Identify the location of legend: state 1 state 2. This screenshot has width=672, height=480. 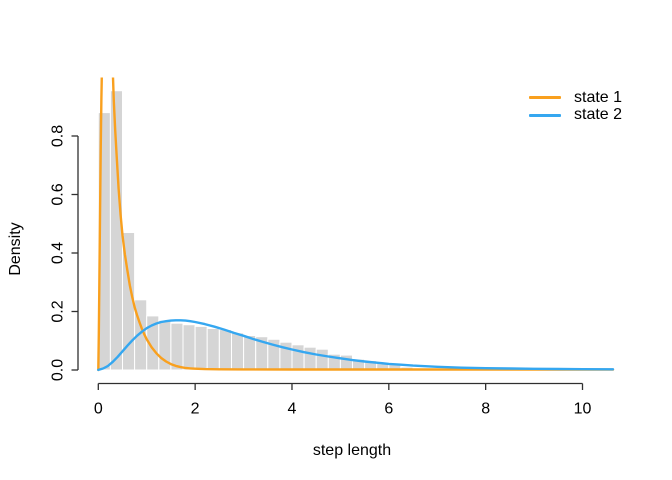
(575, 106).